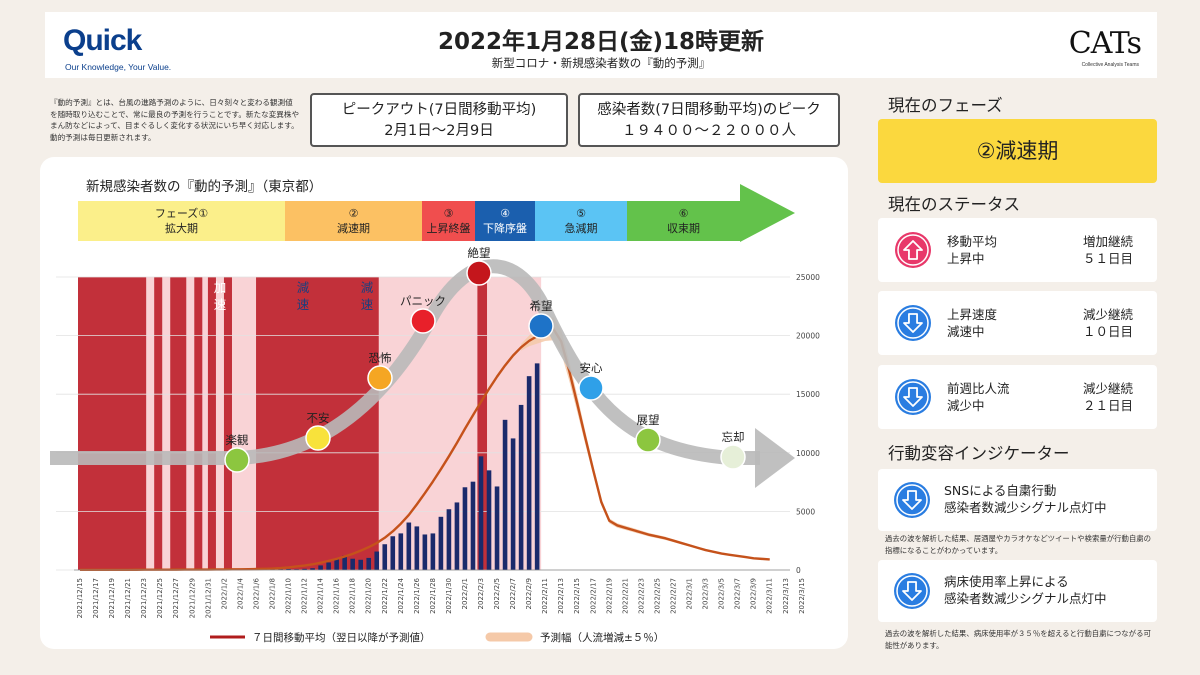  What do you see at coordinates (798, 570) in the screenshot?
I see `y-tick-label: 0` at bounding box center [798, 570].